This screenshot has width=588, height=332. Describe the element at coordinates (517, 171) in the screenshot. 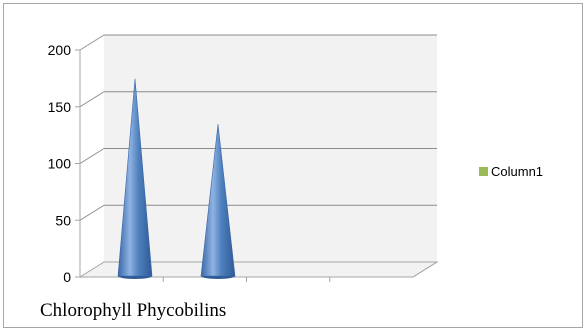

I see `legend-label: Column1` at that location.